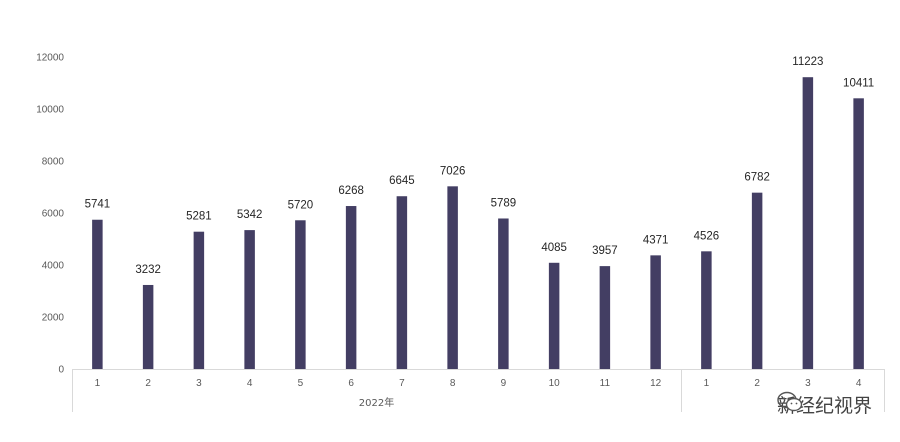 Image resolution: width=900 pixels, height=442 pixels. What do you see at coordinates (807, 62) in the screenshot?
I see `data-label: 11223` at bounding box center [807, 62].